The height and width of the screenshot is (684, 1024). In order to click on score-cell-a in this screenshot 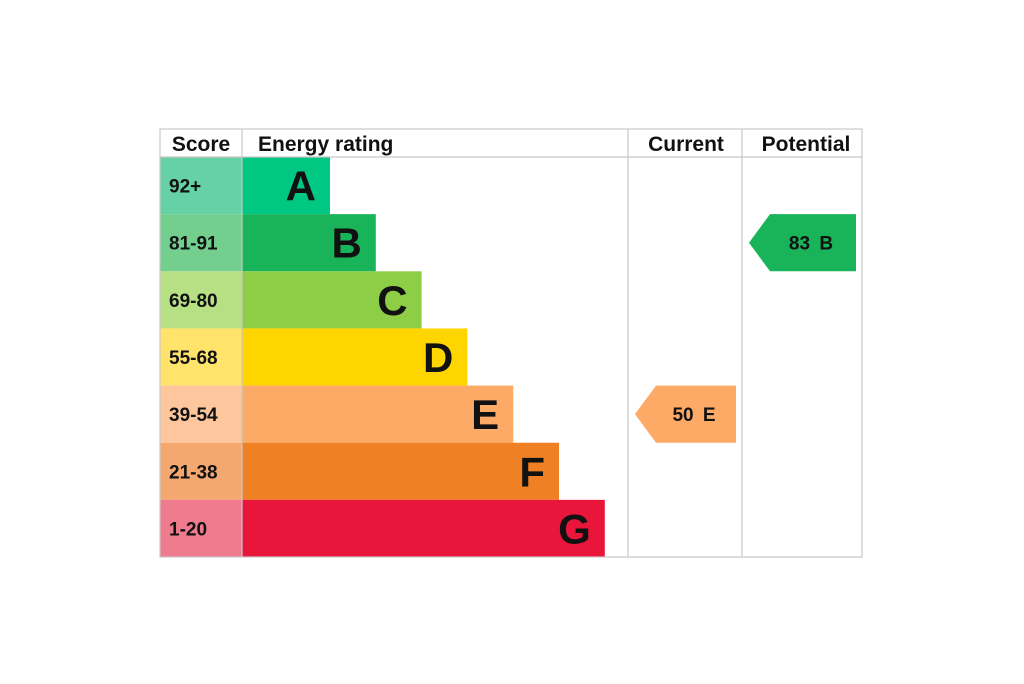, I will do `click(201, 186)`.